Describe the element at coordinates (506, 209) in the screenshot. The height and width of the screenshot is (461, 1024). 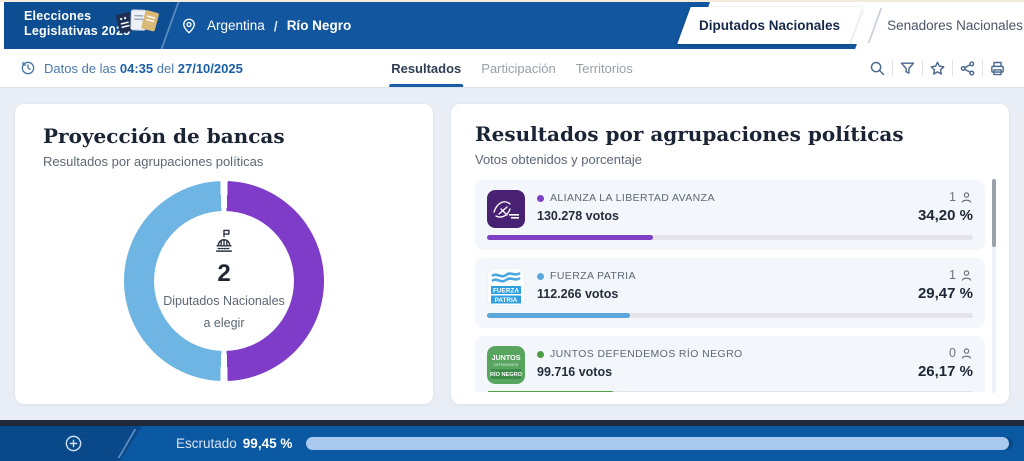
I see `party-logo-lla` at that location.